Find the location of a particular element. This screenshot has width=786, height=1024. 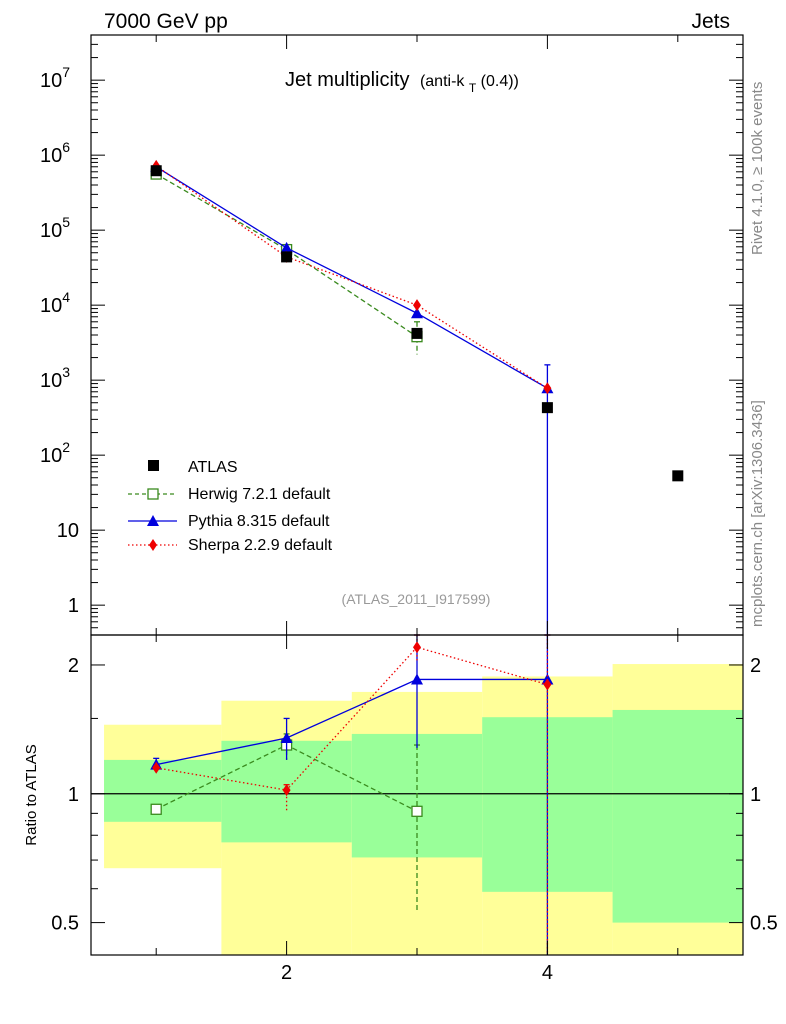

legend-item-pythia: Pythia 8.315 default is located at coordinates (229, 521).